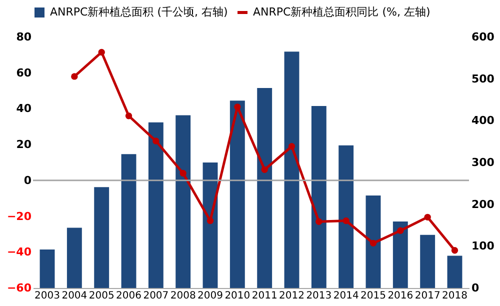 Image resolution: width=500 pixels, height=306 pixels. I want to click on x-tick-label: 2008, so click(183, 296).